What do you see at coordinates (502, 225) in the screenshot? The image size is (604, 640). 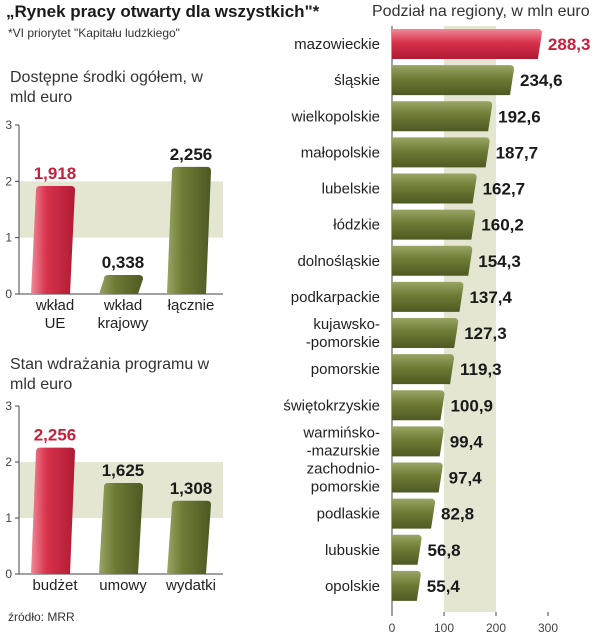 I see `data-label: 160,2` at bounding box center [502, 225].